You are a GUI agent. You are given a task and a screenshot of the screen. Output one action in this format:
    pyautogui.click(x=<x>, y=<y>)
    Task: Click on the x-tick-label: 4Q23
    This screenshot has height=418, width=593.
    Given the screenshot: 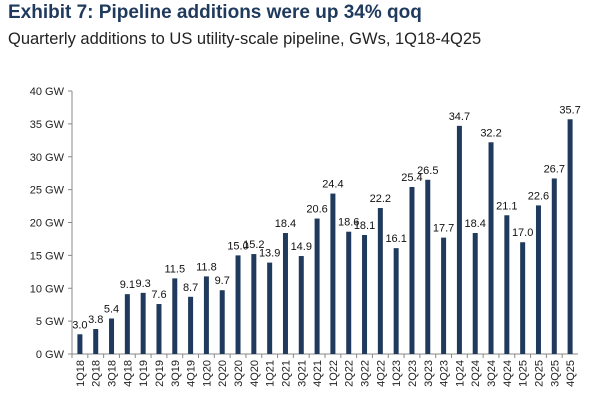 What is the action you would take?
    pyautogui.click(x=445, y=373)
    